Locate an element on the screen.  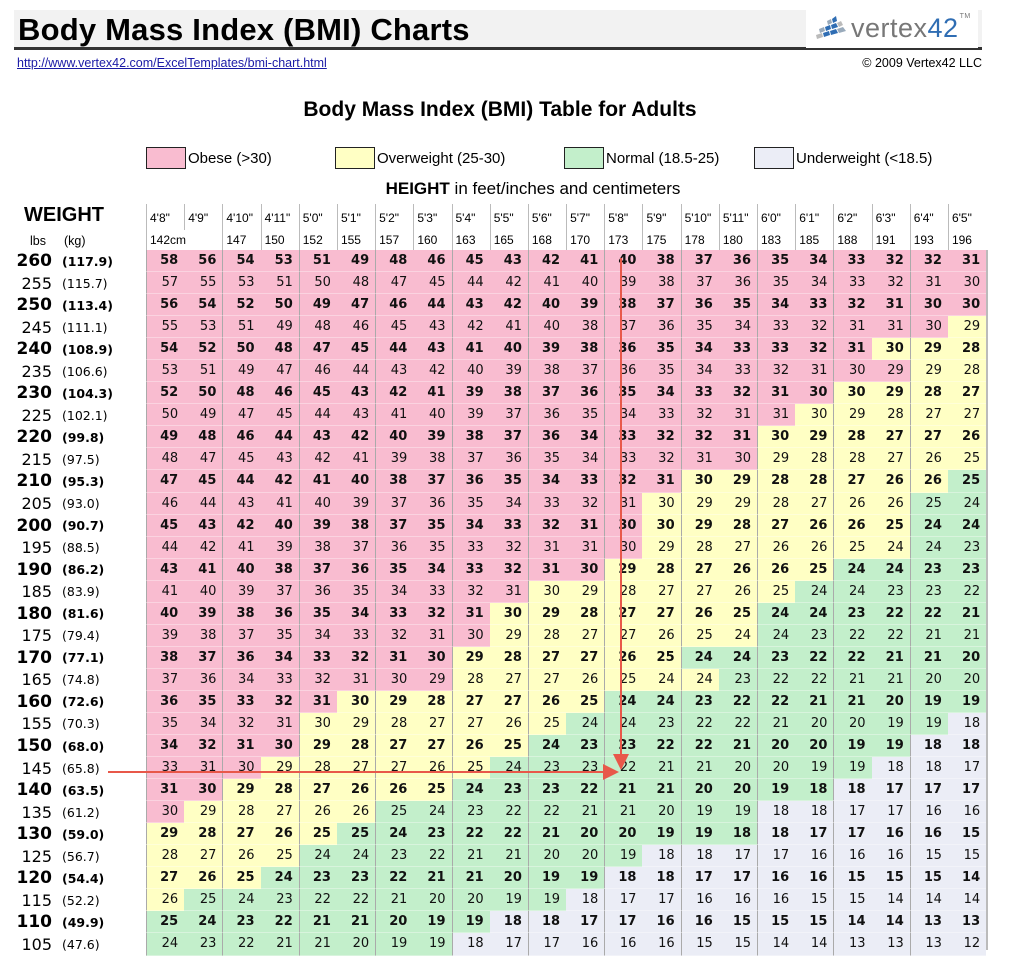
weight-kg: (52.2) is located at coordinates (81, 900).